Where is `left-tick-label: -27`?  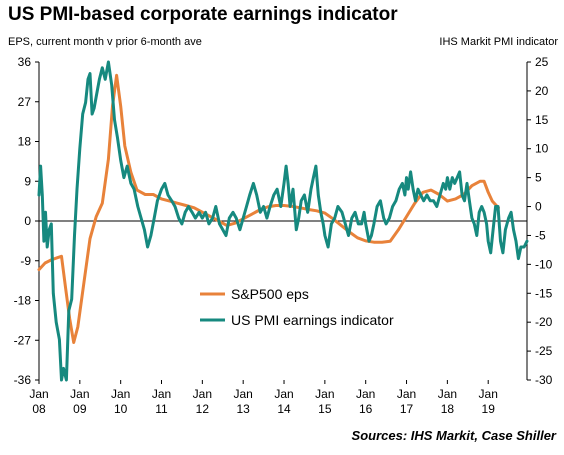 left-tick-label: -27 is located at coordinates (23, 340).